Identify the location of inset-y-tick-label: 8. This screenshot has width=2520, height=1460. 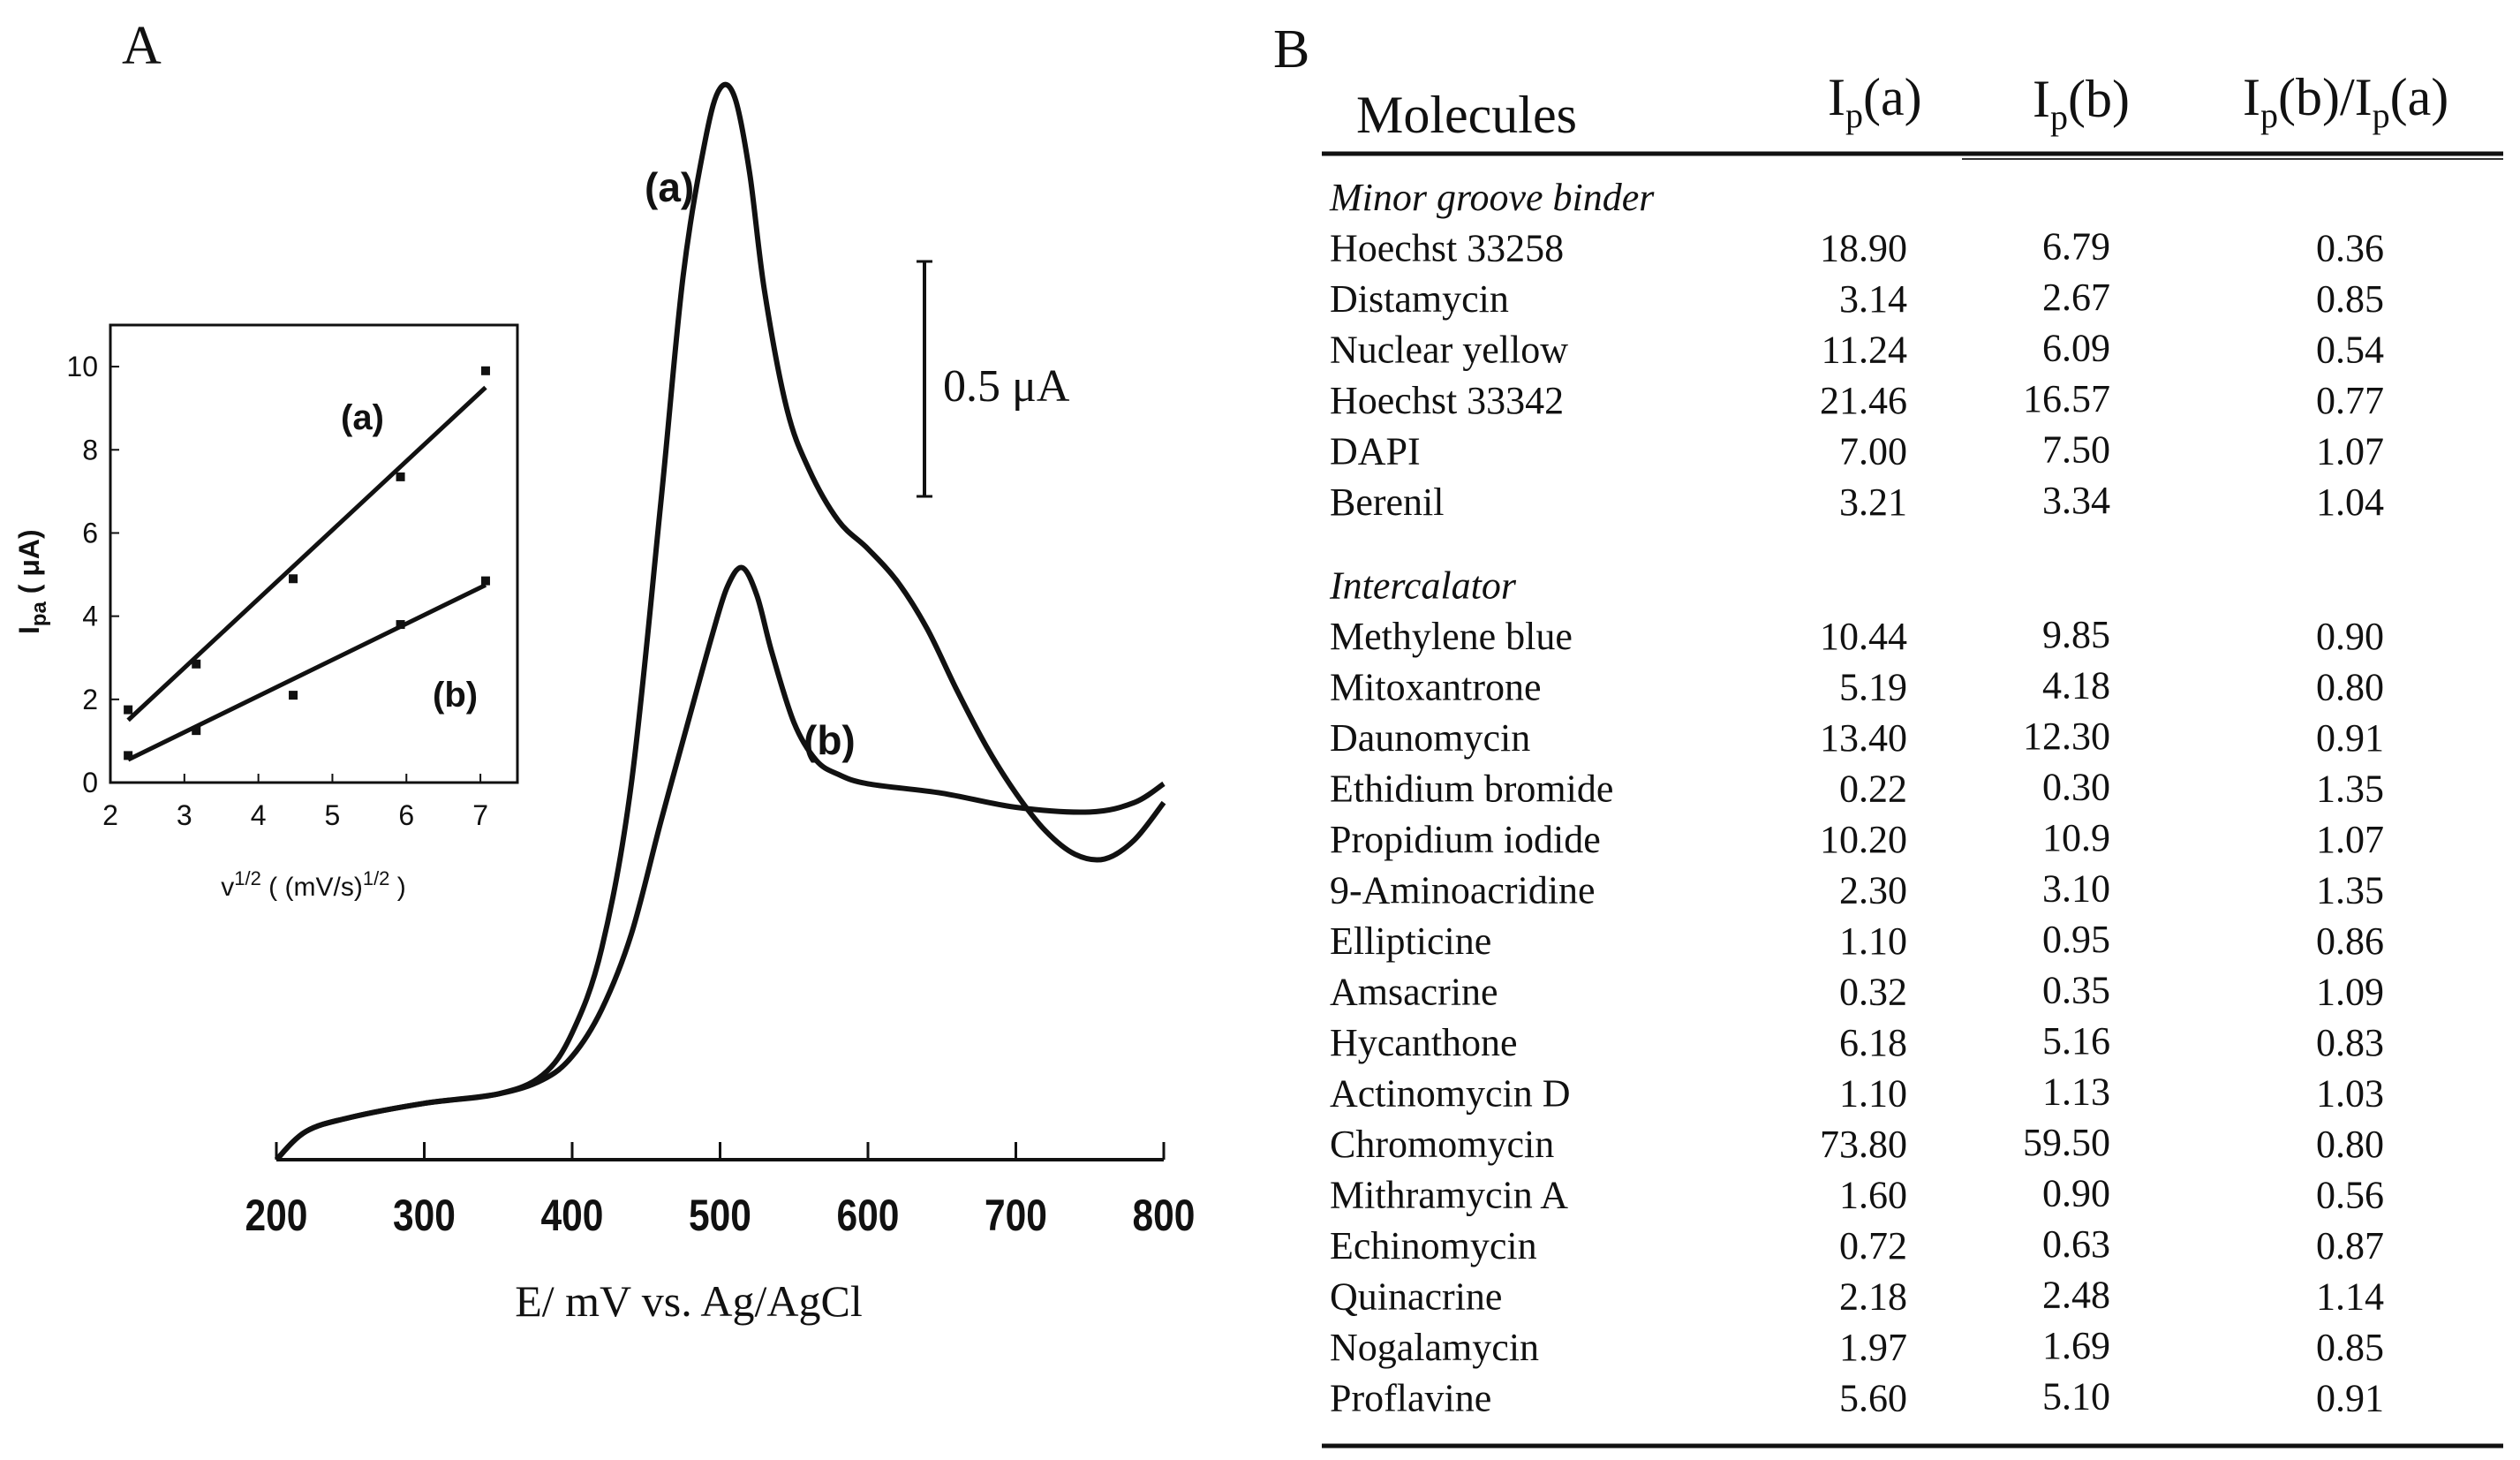
(90, 449).